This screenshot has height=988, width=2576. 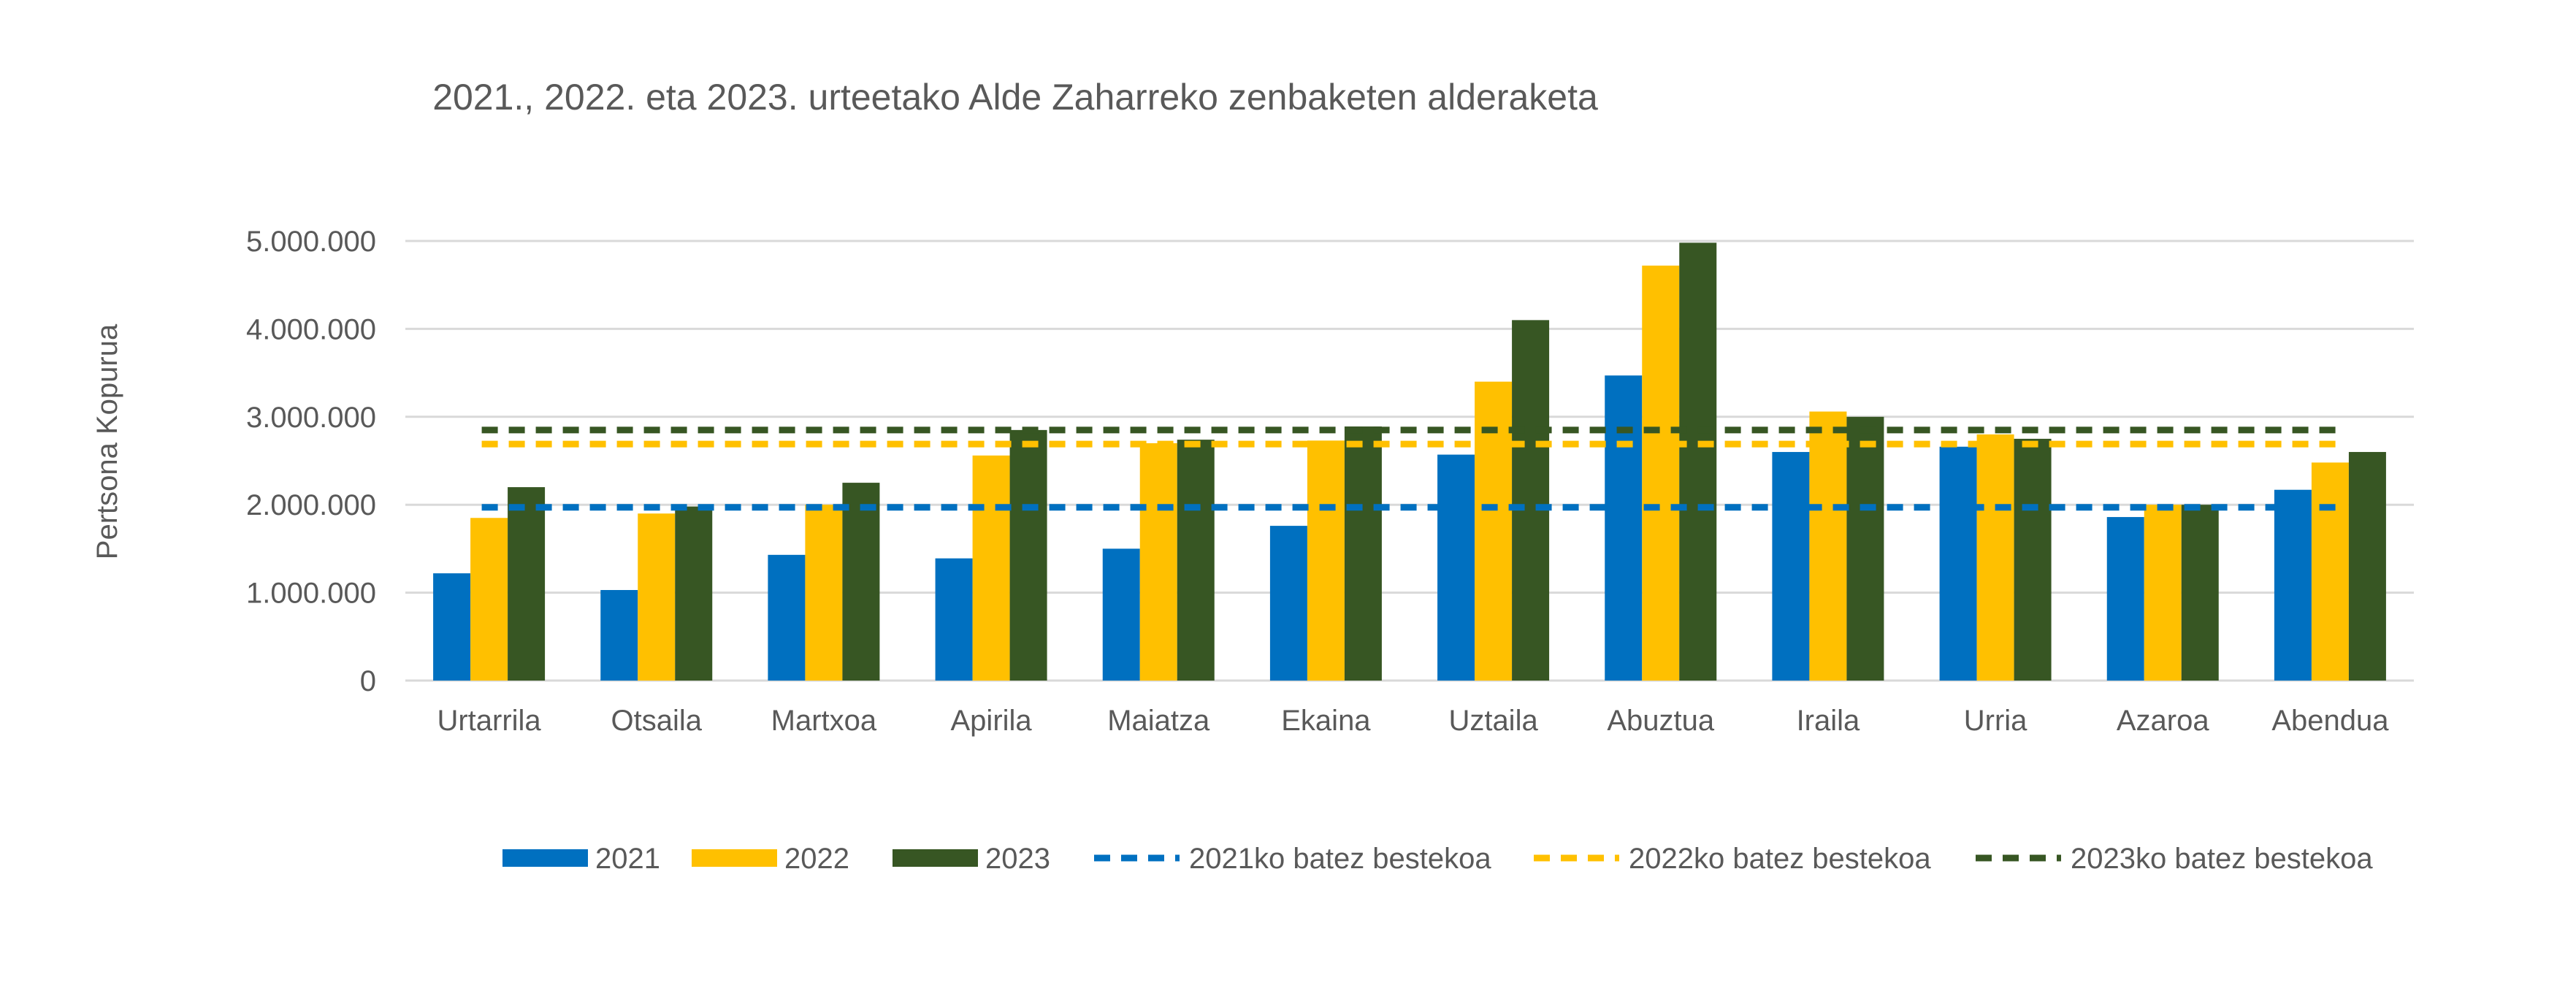 I want to click on bar-2022-Urria, so click(x=1995, y=557).